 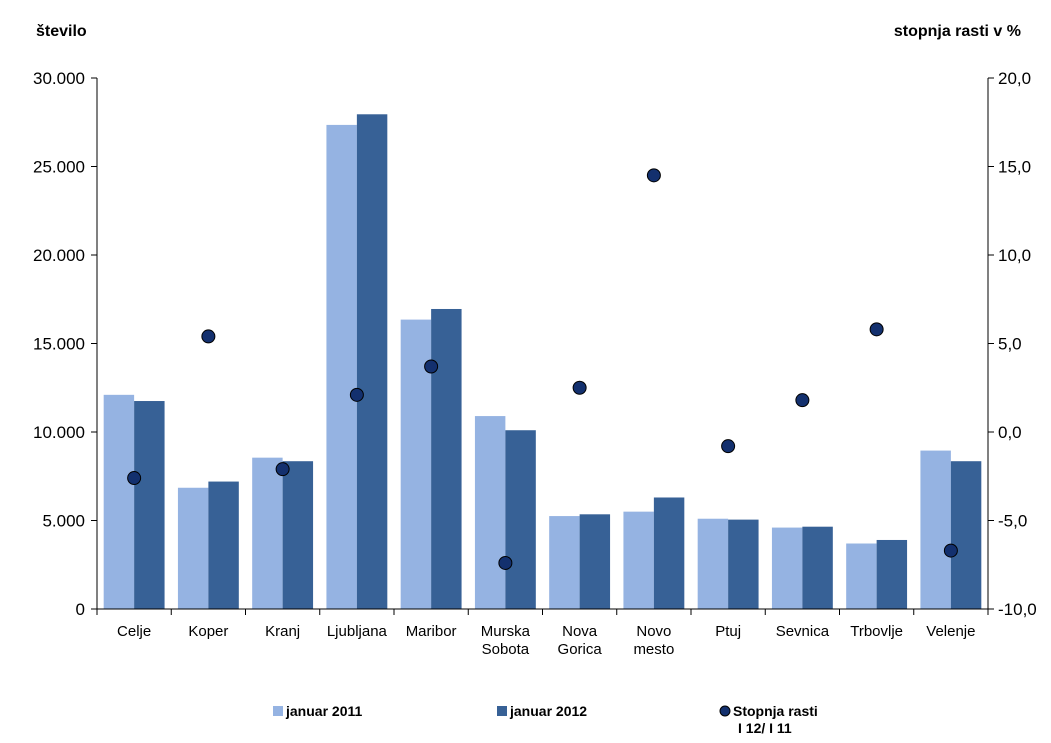 I want to click on left-axis-title: število, so click(x=61, y=31).